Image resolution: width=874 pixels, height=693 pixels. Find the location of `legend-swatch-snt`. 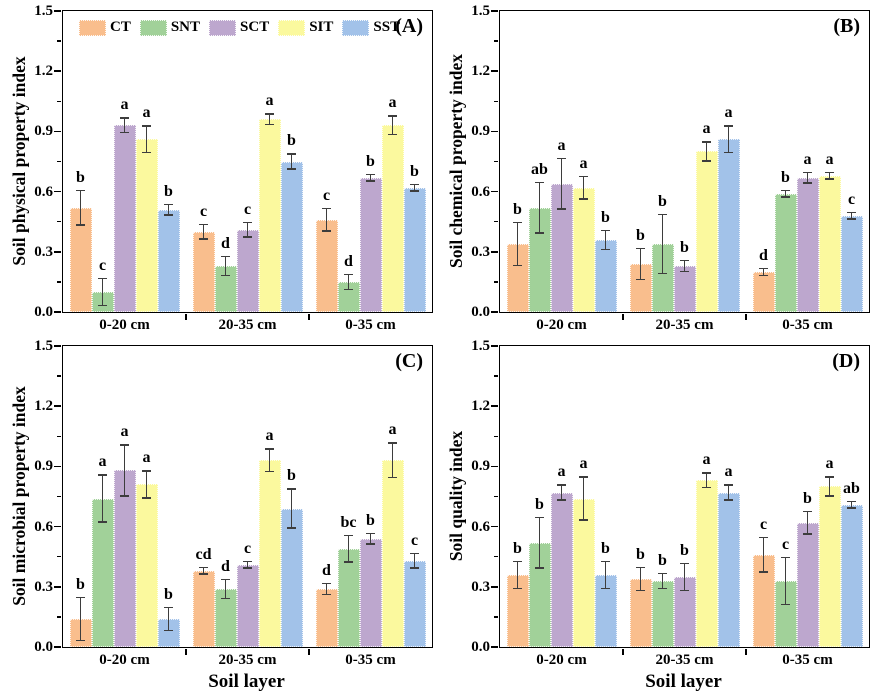

legend-swatch-snt is located at coordinates (153, 27).